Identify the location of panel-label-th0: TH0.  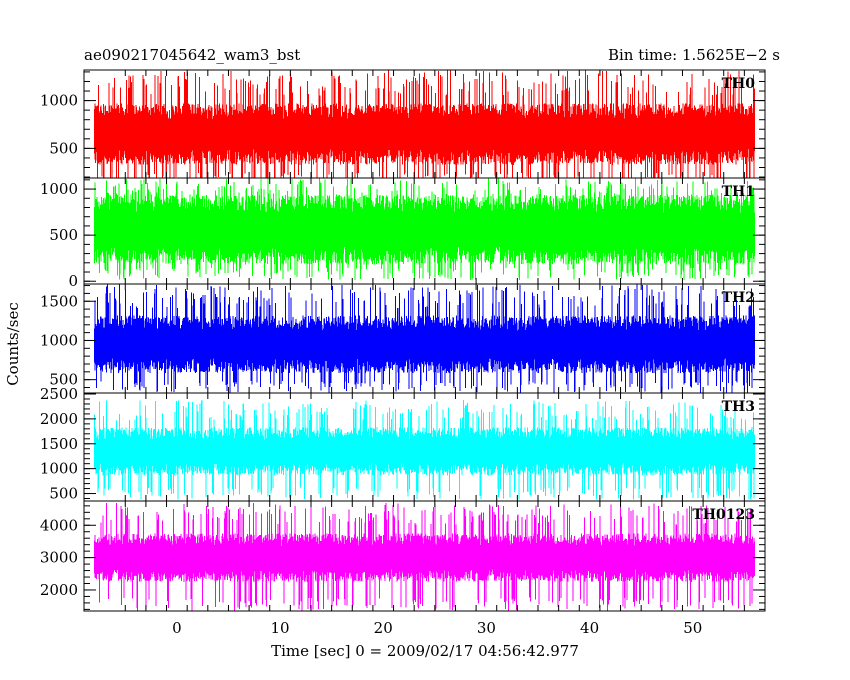
(739, 84).